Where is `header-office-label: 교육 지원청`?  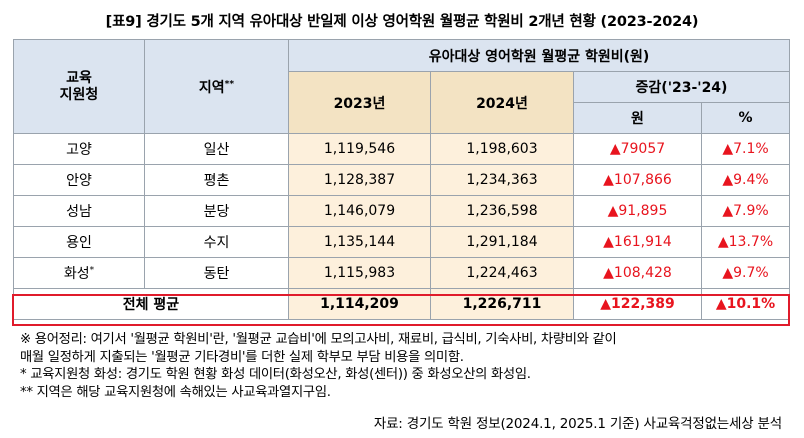 header-office-label: 교육 지원청 is located at coordinates (79, 86).